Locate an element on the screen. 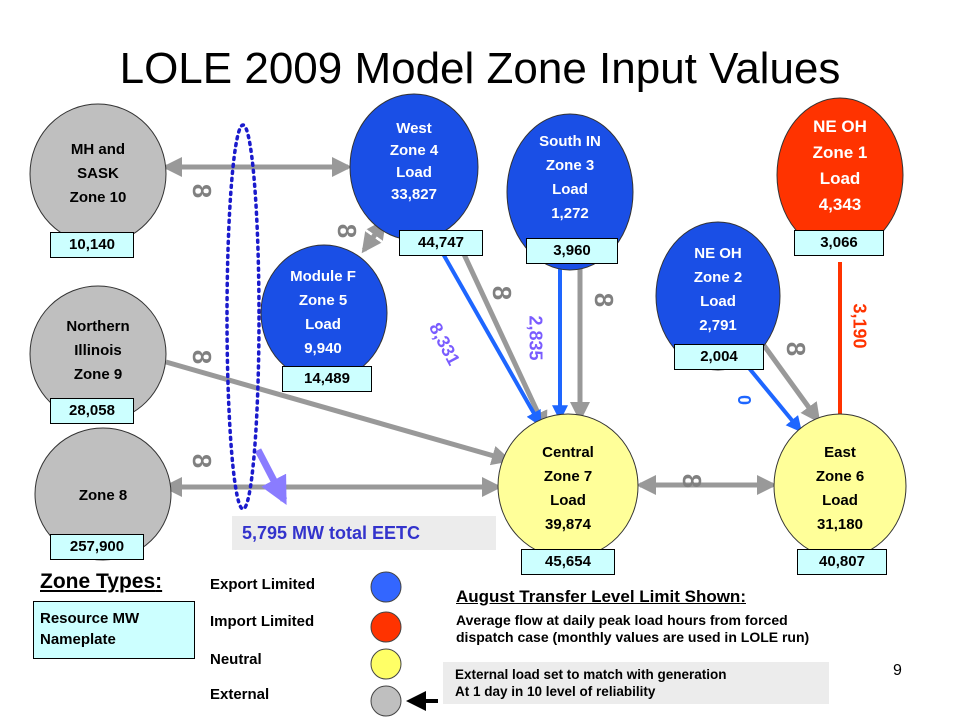  flow-ne2-east: 0 is located at coordinates (744, 400).